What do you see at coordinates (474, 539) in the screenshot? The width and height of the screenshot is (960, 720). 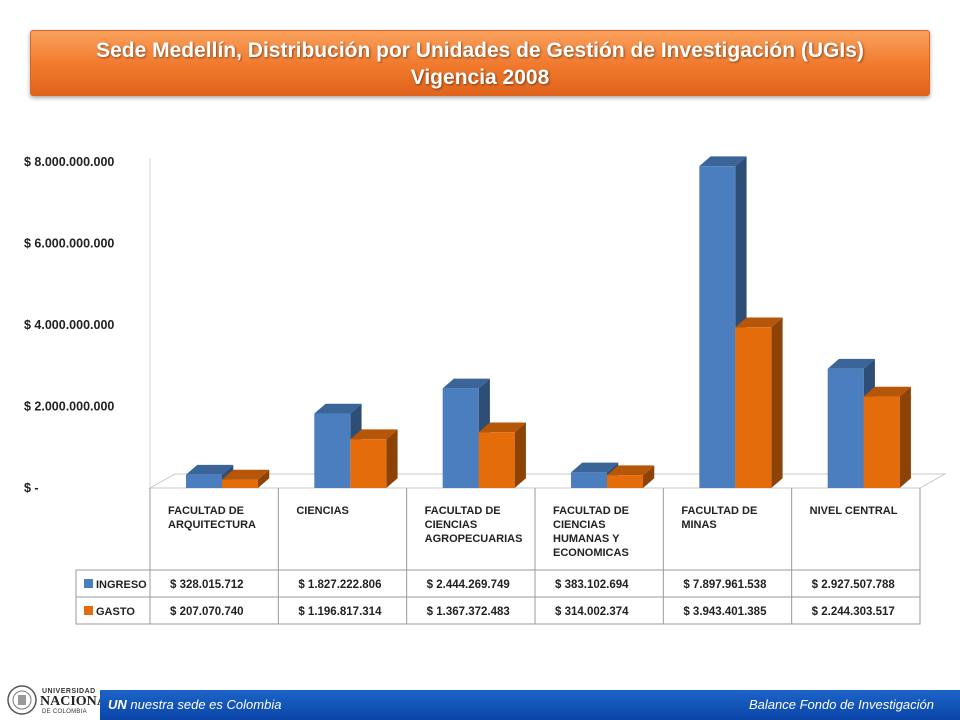 I see `category-label: AGROPECUARIAS` at bounding box center [474, 539].